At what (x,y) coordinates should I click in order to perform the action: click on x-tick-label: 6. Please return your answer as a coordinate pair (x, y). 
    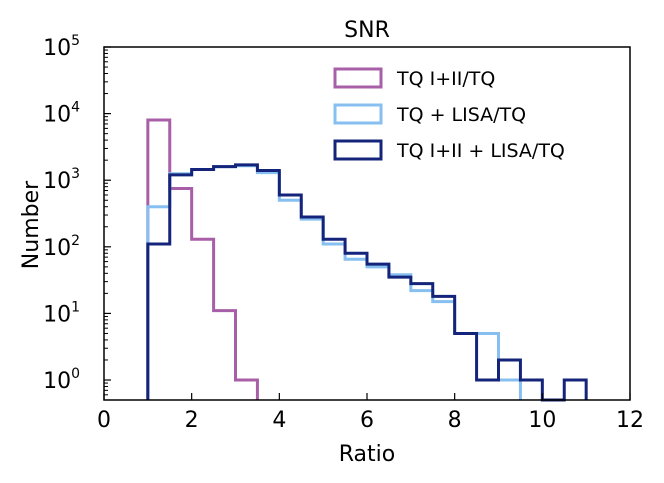
    Looking at the image, I should click on (367, 420).